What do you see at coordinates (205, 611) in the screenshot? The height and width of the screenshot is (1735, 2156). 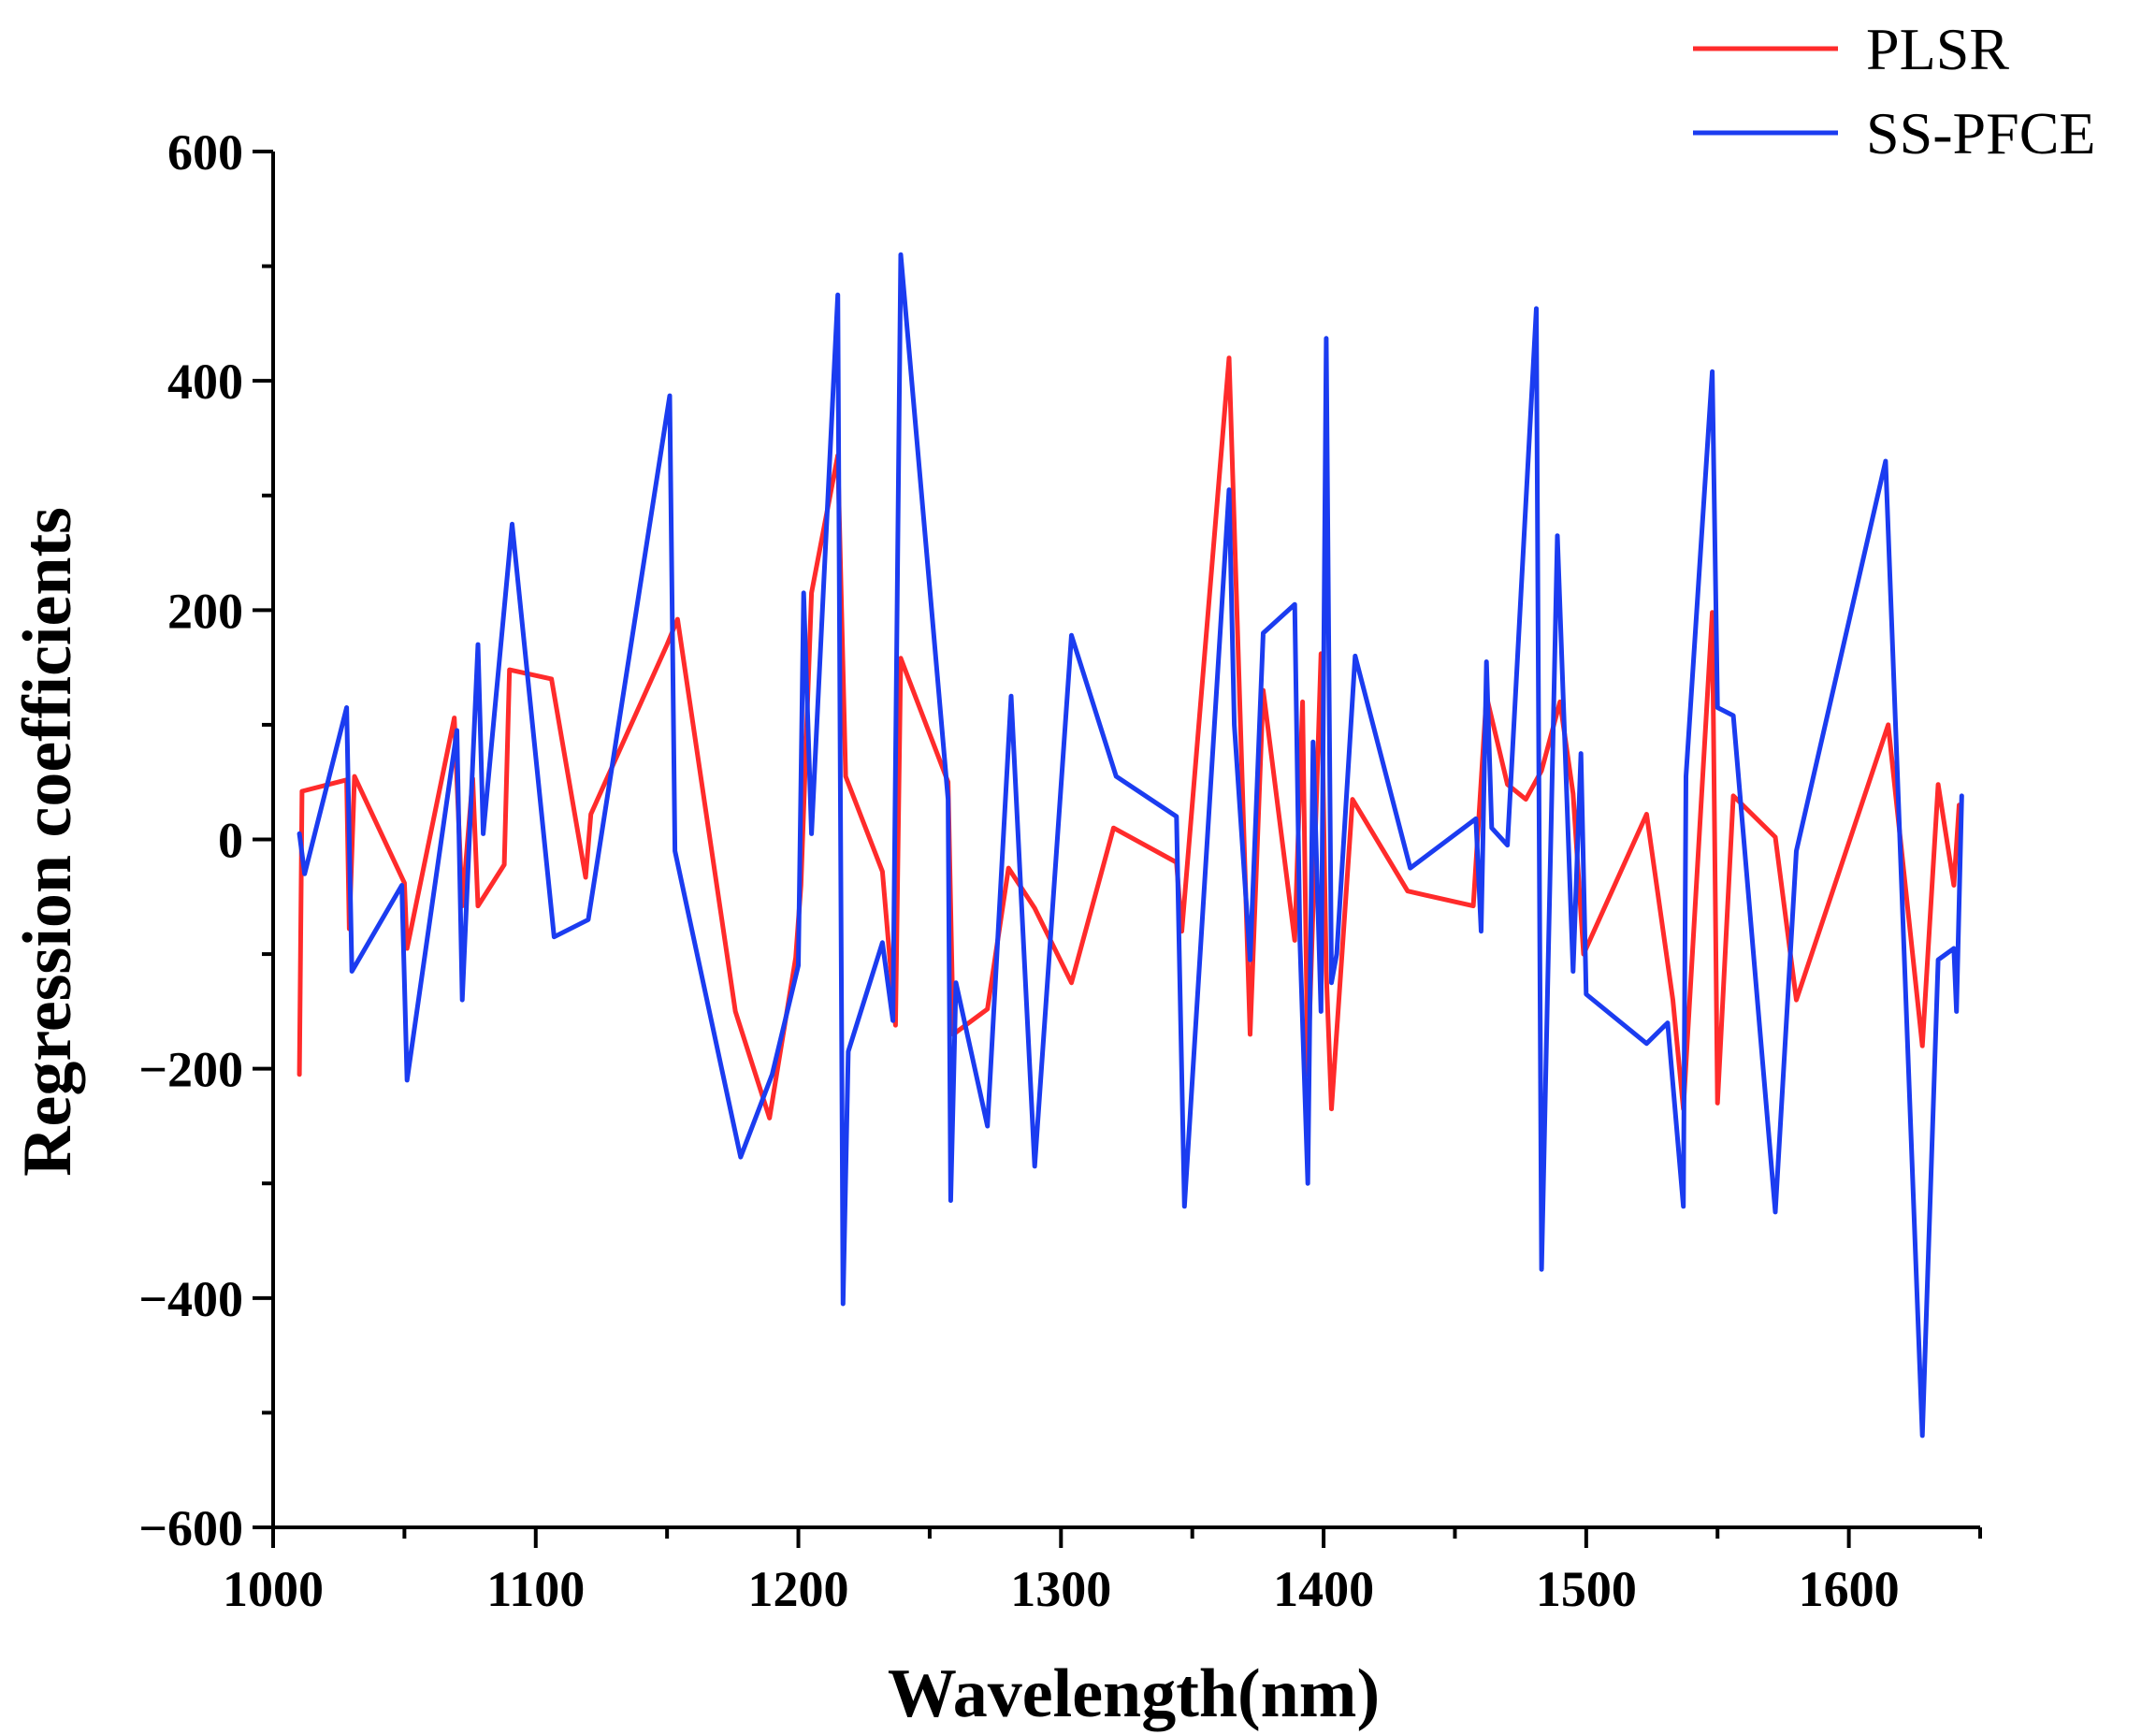 I see `y-tick-label: 200` at bounding box center [205, 611].